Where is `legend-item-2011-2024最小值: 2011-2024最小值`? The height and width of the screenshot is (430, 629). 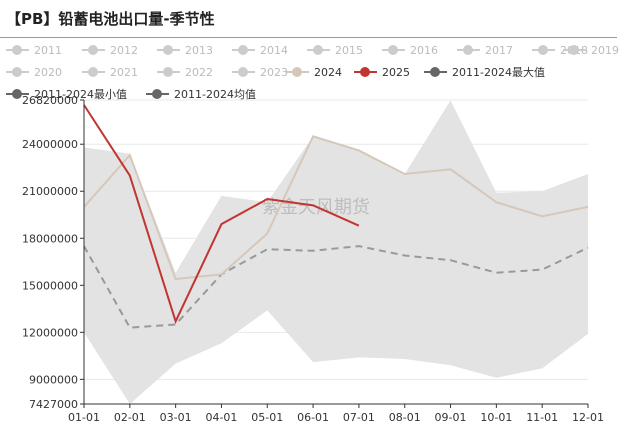 legend-item-2011-2024最小值: 2011-2024最小值 is located at coordinates (66, 94).